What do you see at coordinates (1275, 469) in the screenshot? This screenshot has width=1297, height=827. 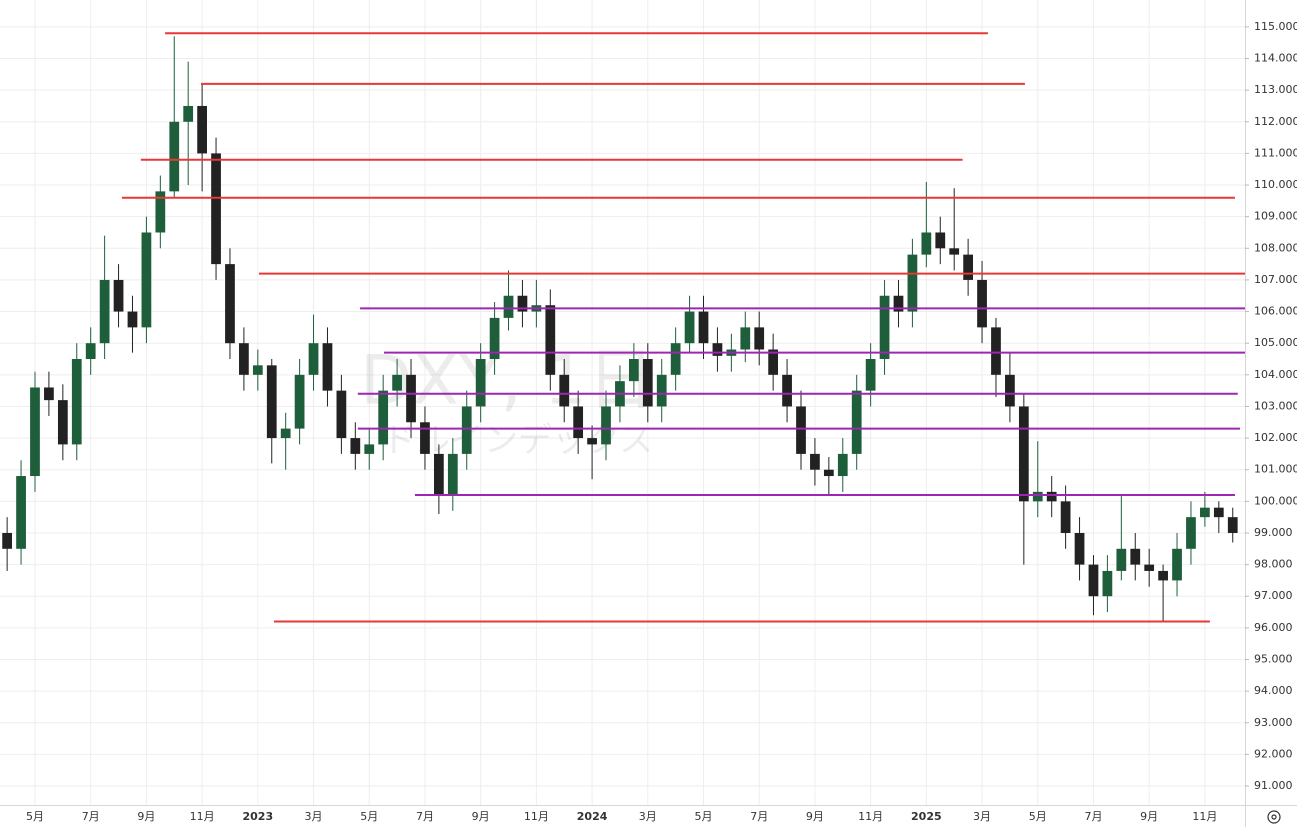 I see `y-tick-label: 101.000` at bounding box center [1275, 469].